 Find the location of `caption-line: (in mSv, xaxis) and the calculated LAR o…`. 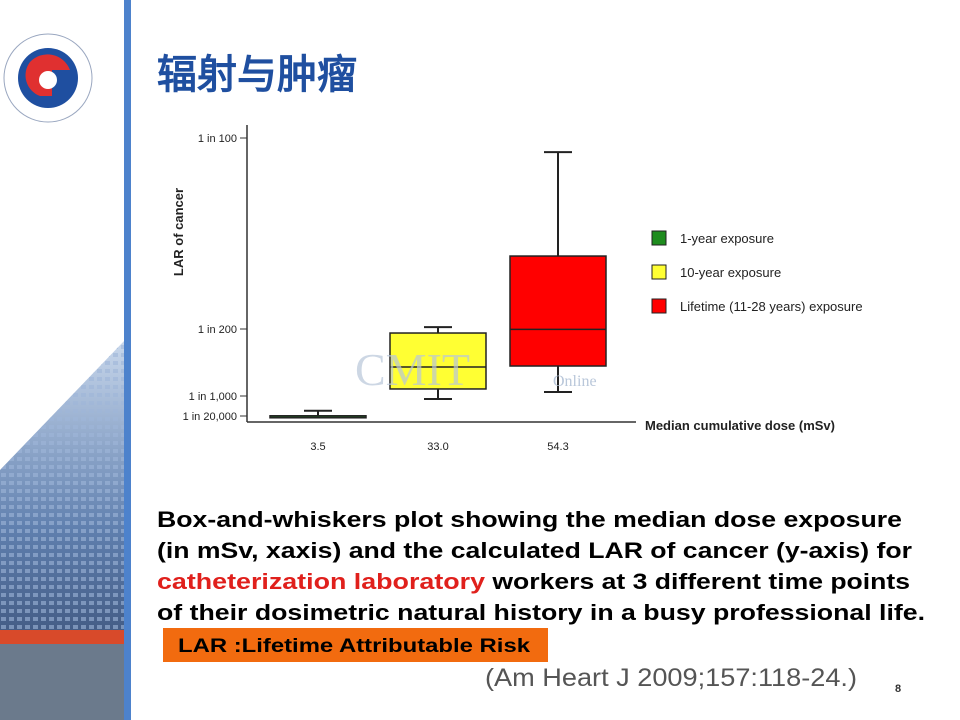

caption-line: (in mSv, xaxis) and the calculated LAR o… is located at coordinates (535, 550).